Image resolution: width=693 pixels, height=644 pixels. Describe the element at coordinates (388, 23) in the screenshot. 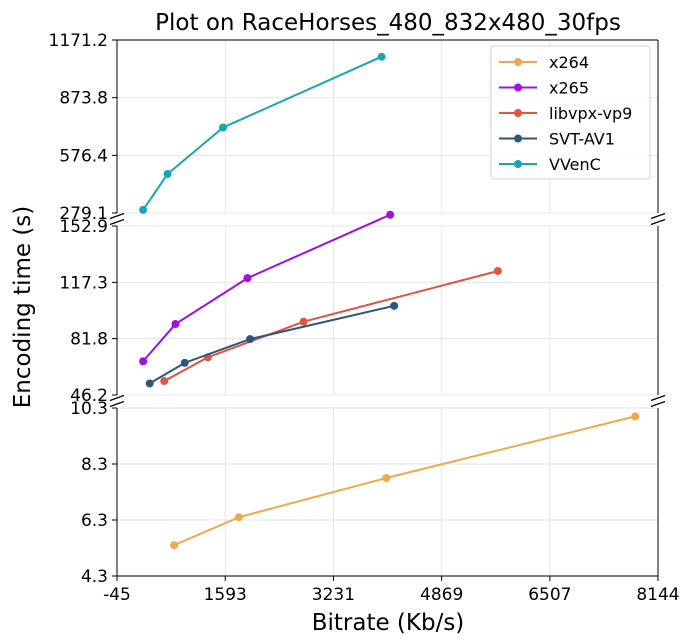

I see `chart-title: Plot on RaceHorses_480_832x480_30fps` at that location.